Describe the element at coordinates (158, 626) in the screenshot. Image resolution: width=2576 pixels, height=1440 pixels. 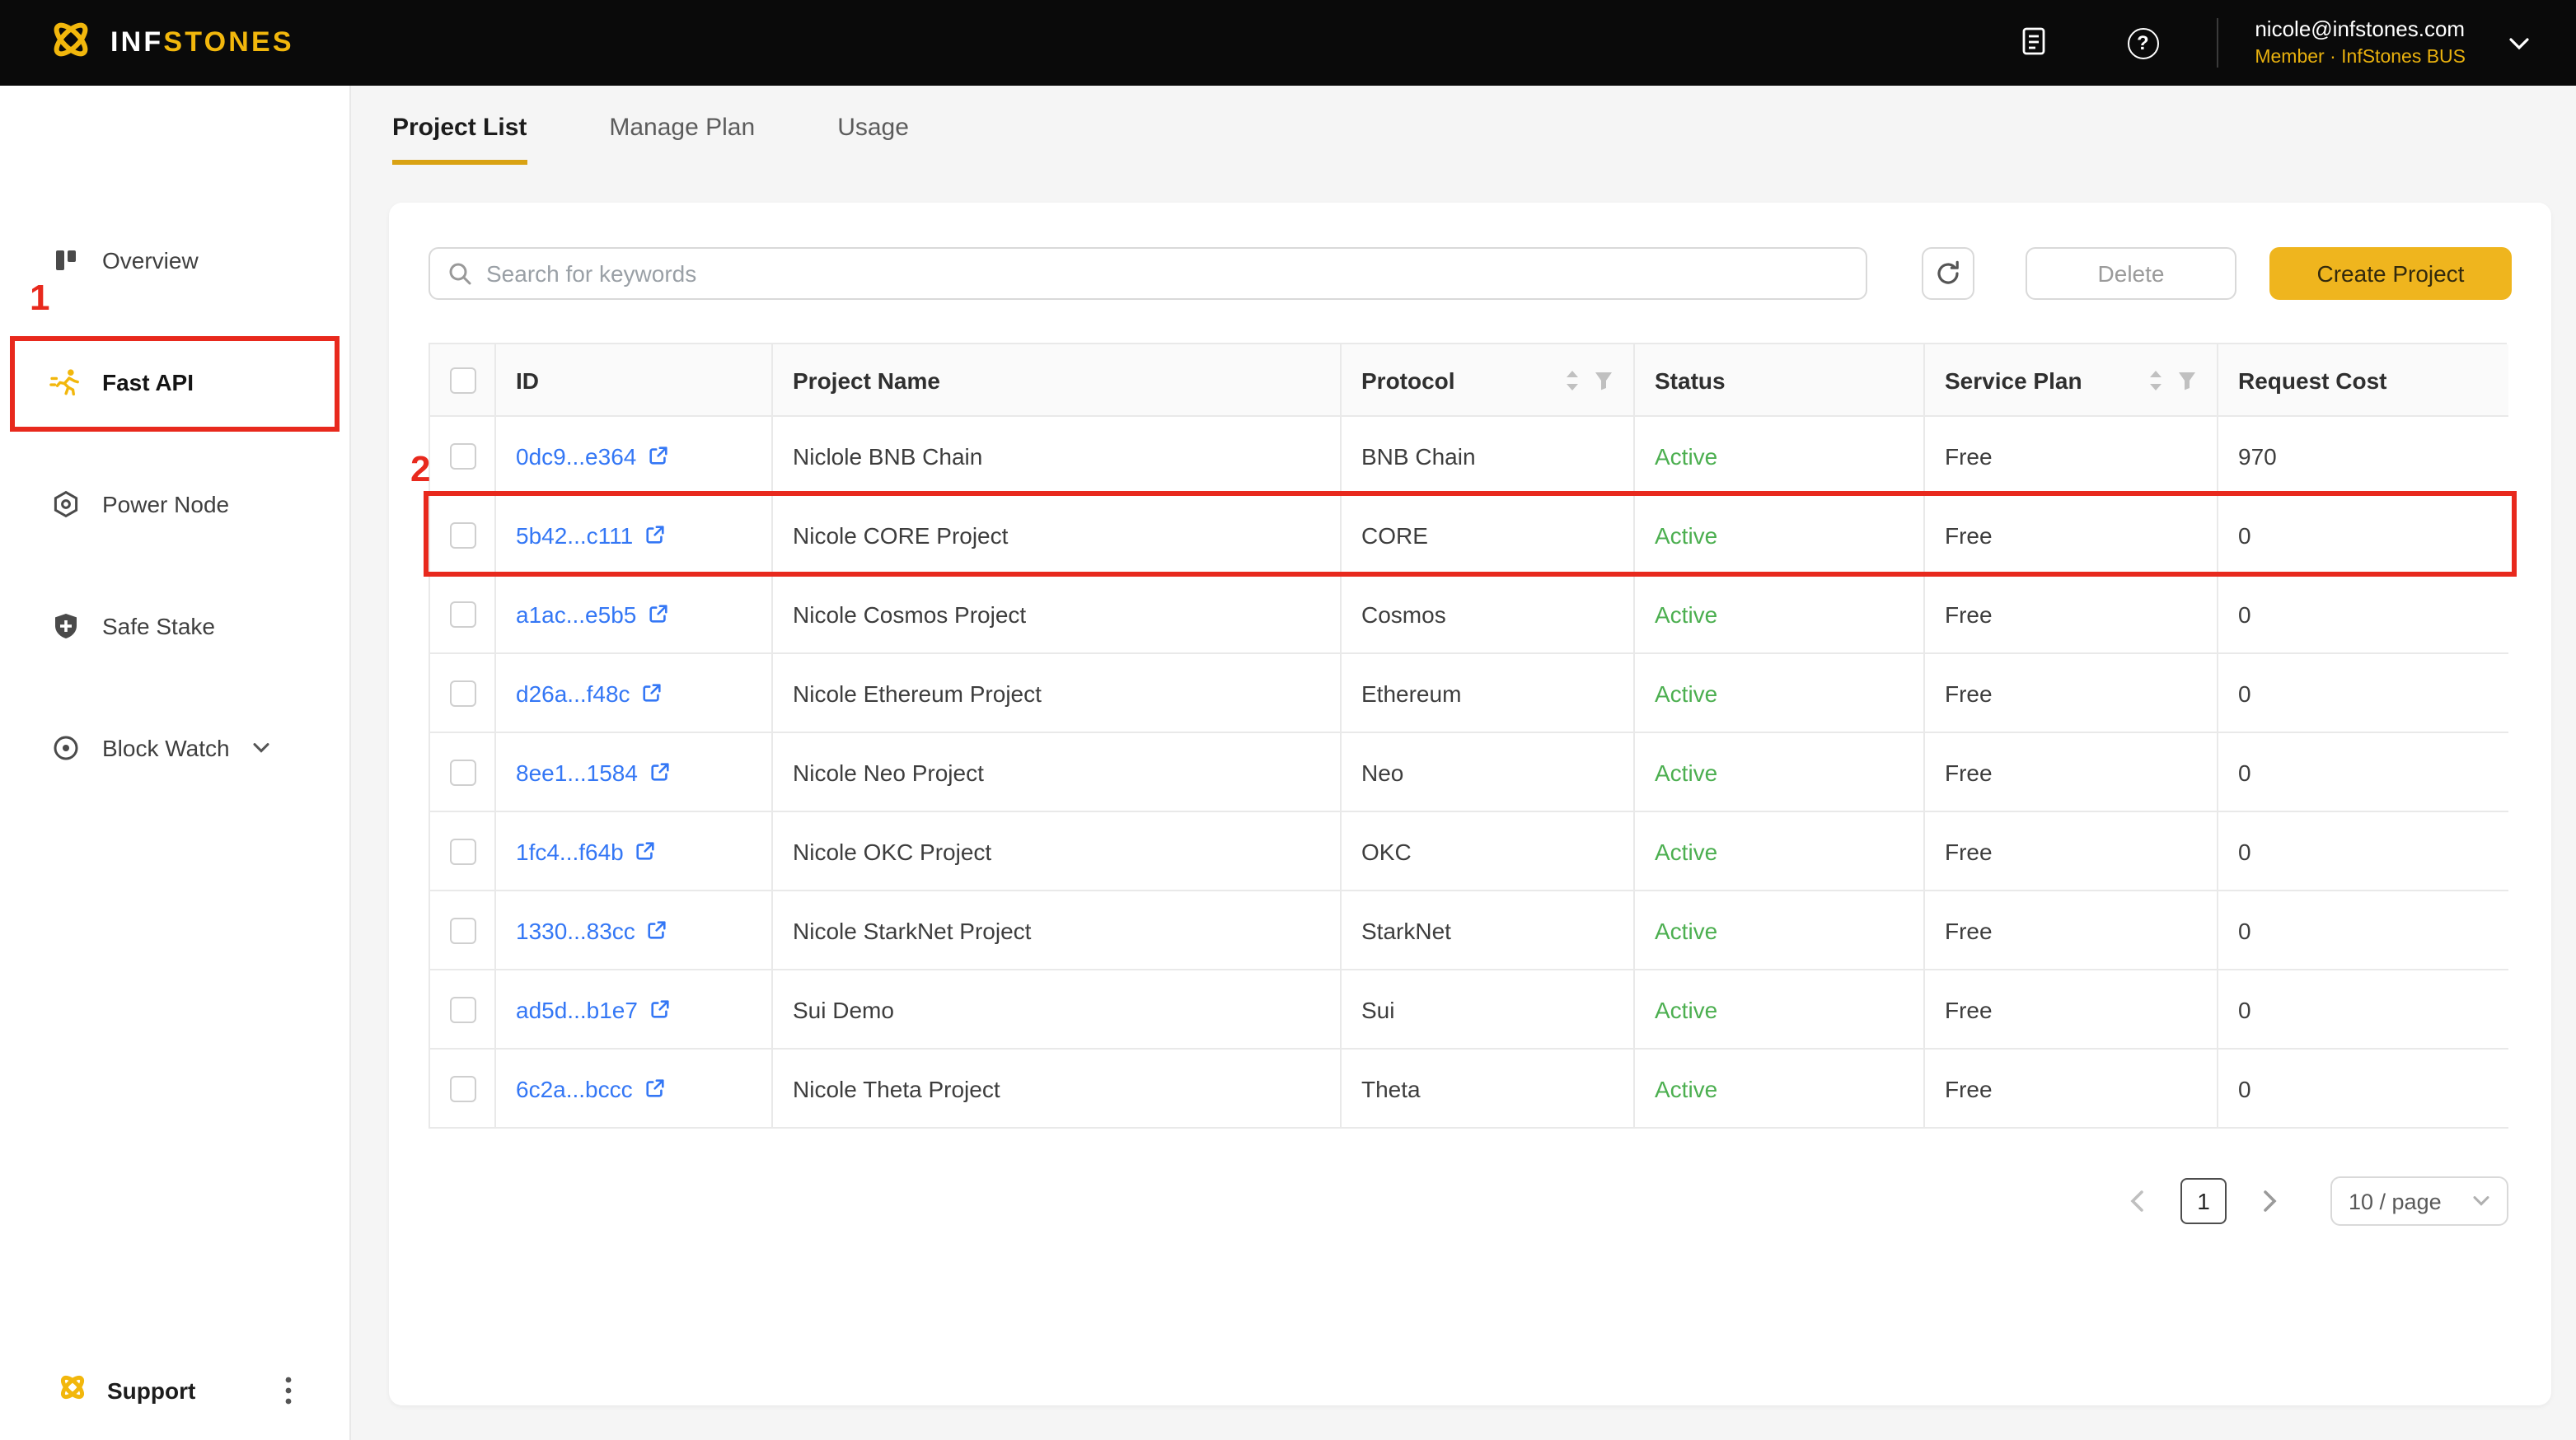
I see `sidebar-item-label: Safe Stake` at that location.